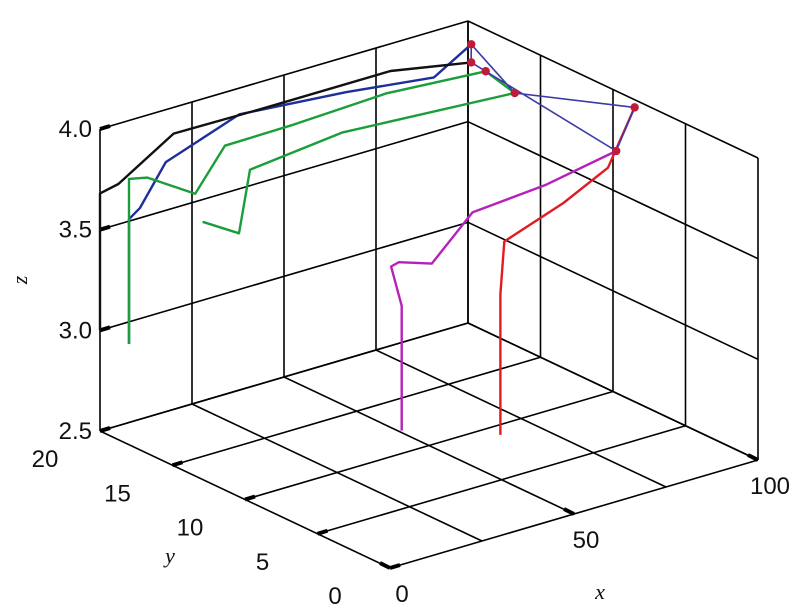 This screenshot has height=607, width=804. What do you see at coordinates (75, 230) in the screenshot?
I see `z-tick-label: 3.5` at bounding box center [75, 230].